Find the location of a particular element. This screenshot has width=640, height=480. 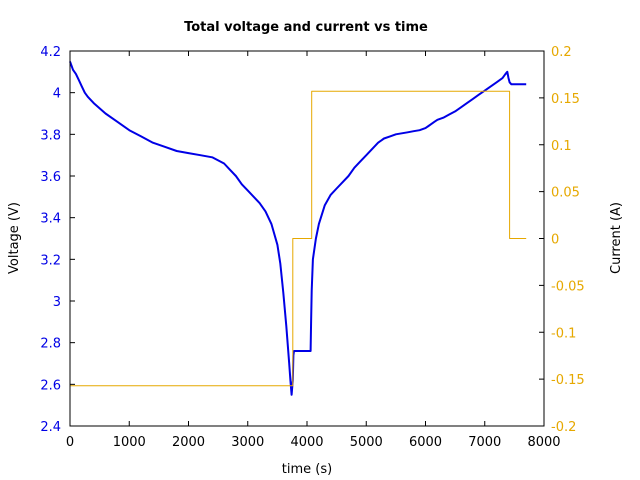

x-tick-label: 1000 is located at coordinates (129, 442).